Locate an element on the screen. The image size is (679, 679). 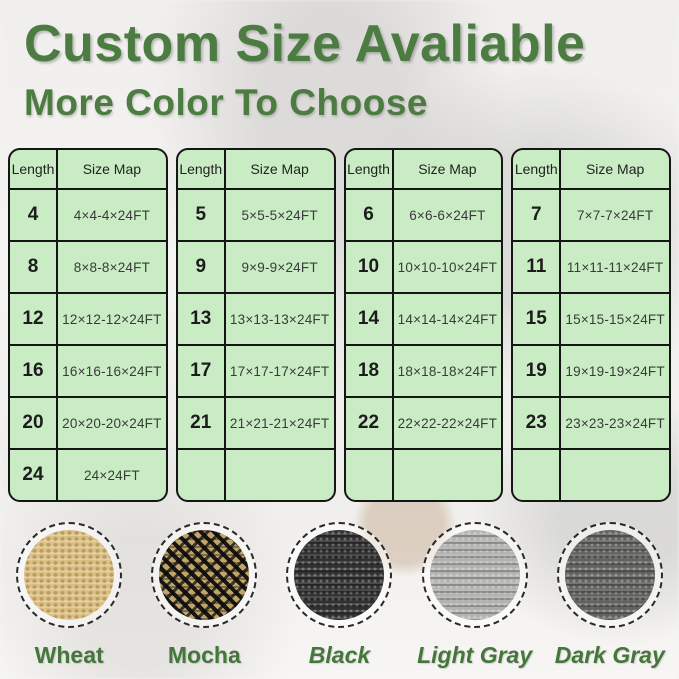
color-swatch-wheat: Wheat is located at coordinates (69, 595).